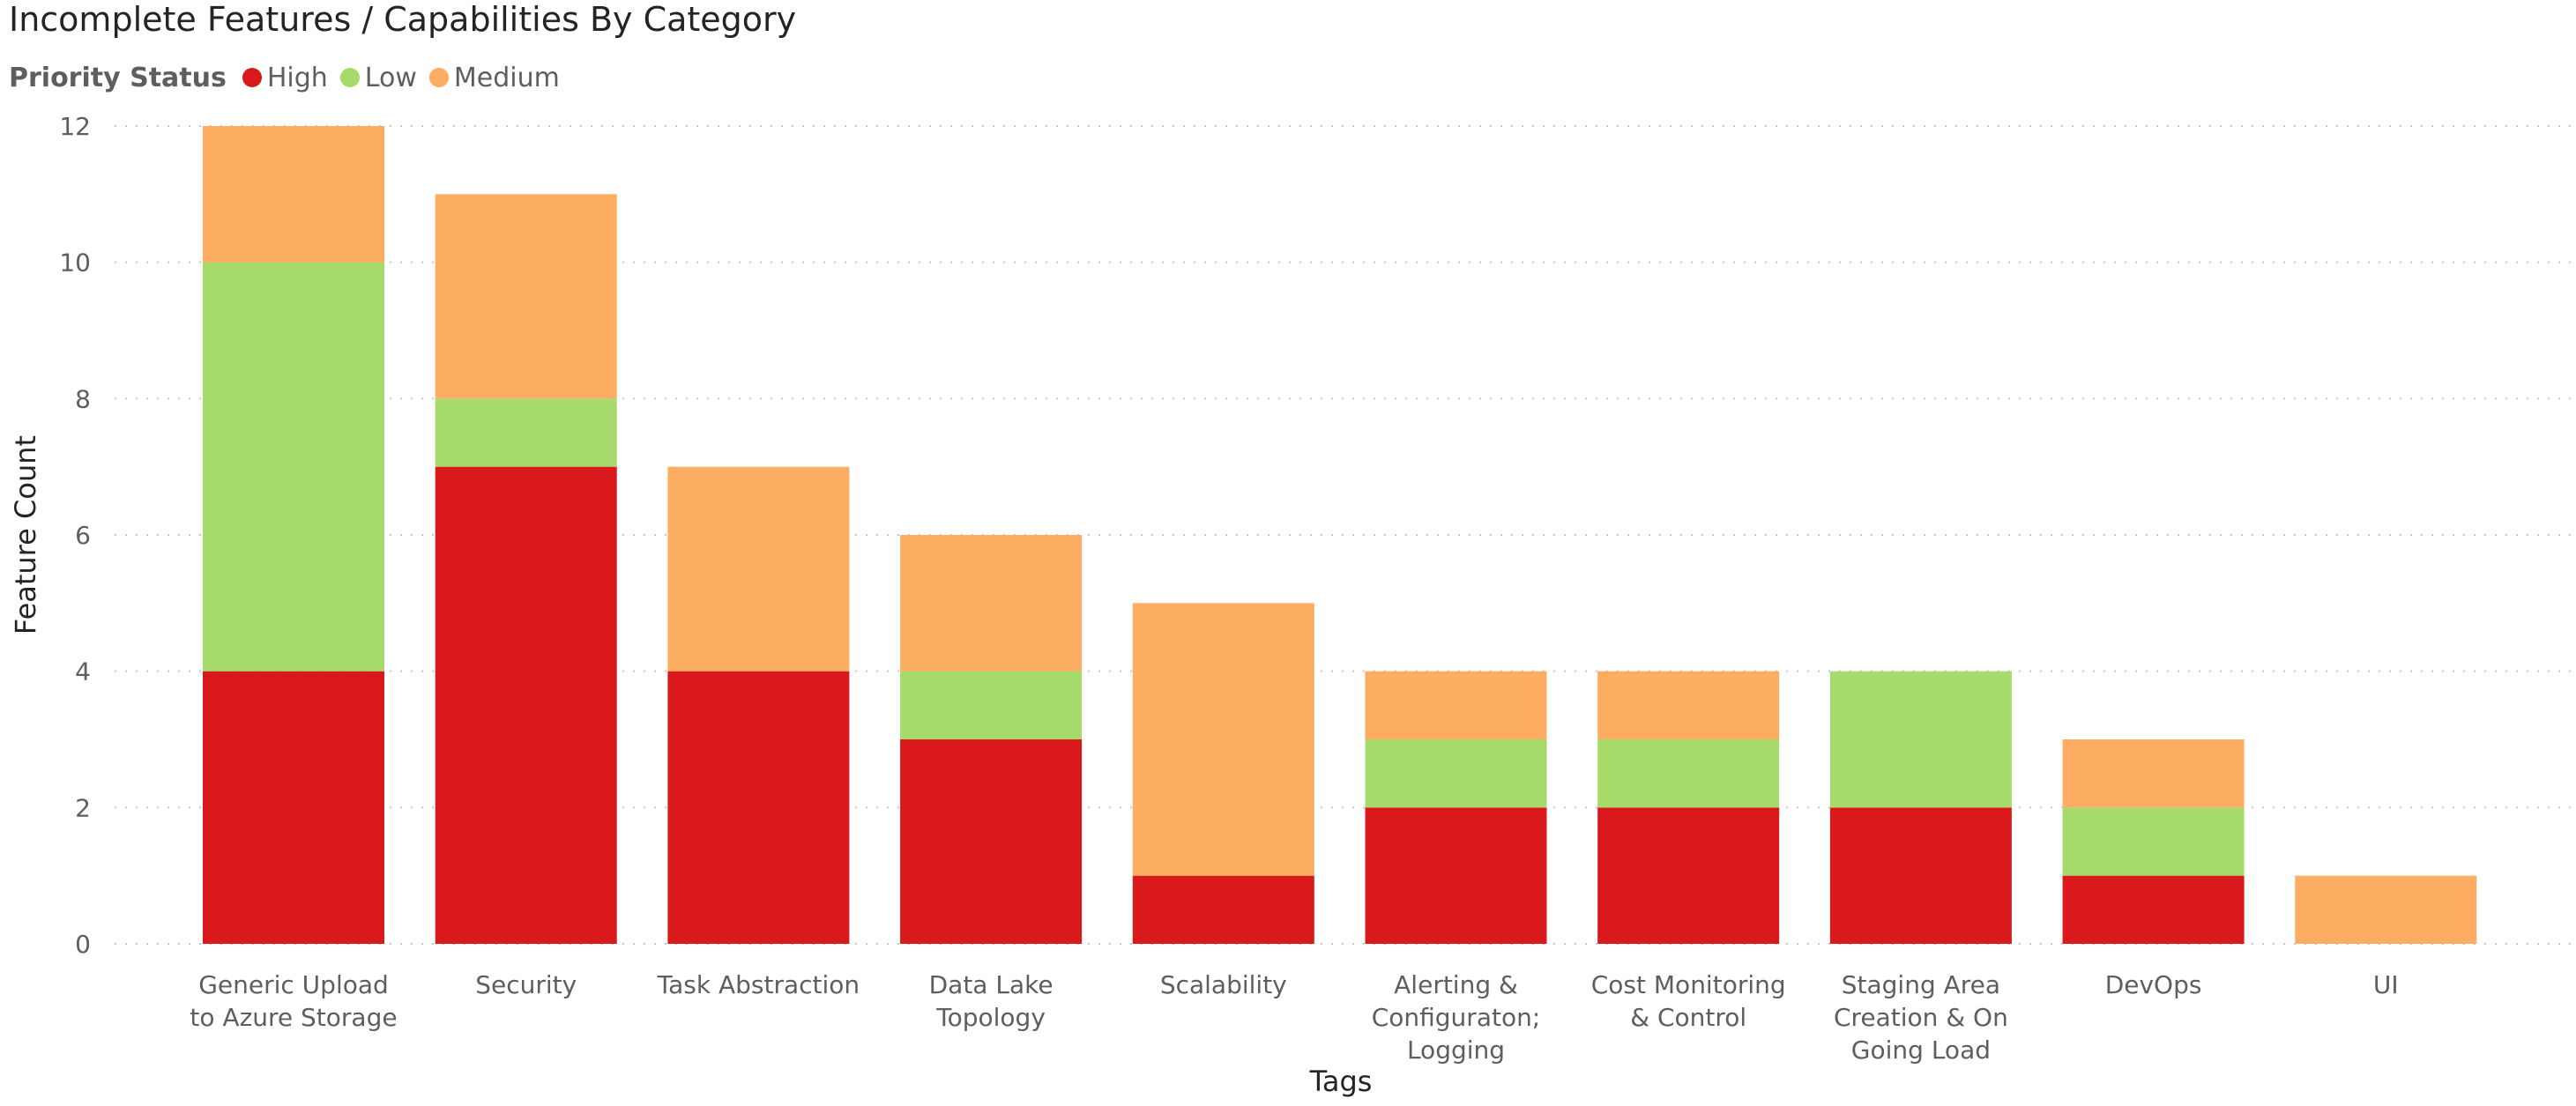 This screenshot has height=1106, width=2576. What do you see at coordinates (759, 984) in the screenshot?
I see `x-tick-label: Task Abstraction` at bounding box center [759, 984].